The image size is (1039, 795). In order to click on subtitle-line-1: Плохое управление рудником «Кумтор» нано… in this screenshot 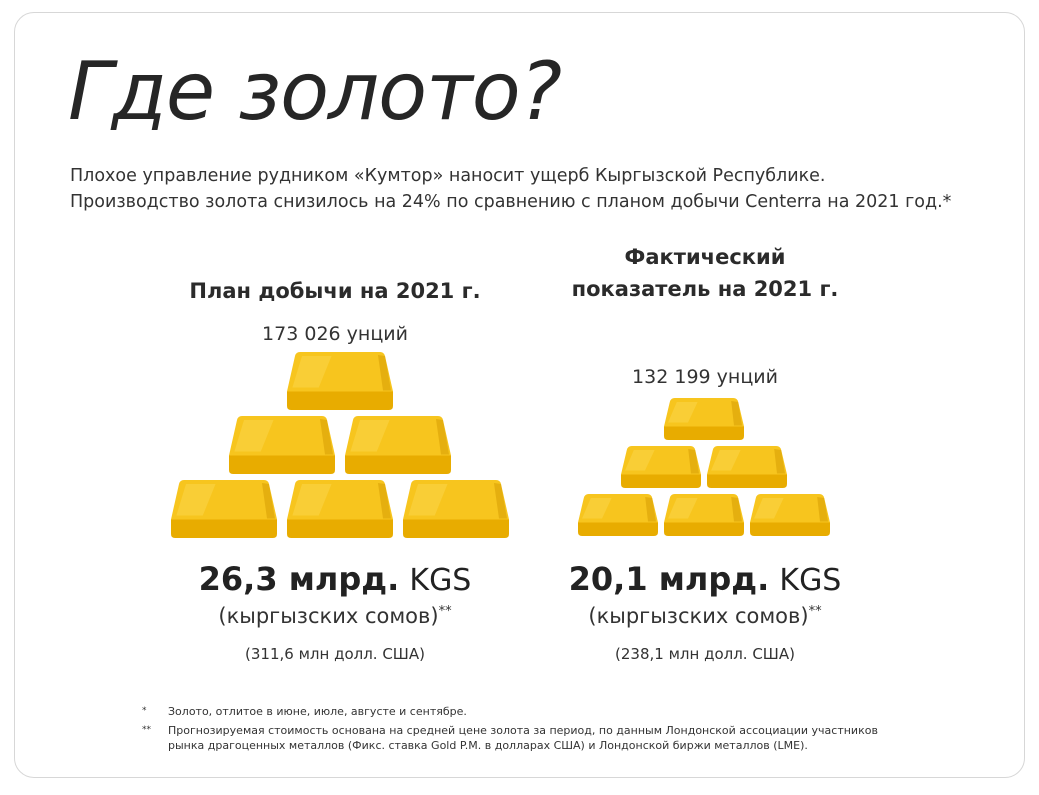, I will do `click(448, 176)`.